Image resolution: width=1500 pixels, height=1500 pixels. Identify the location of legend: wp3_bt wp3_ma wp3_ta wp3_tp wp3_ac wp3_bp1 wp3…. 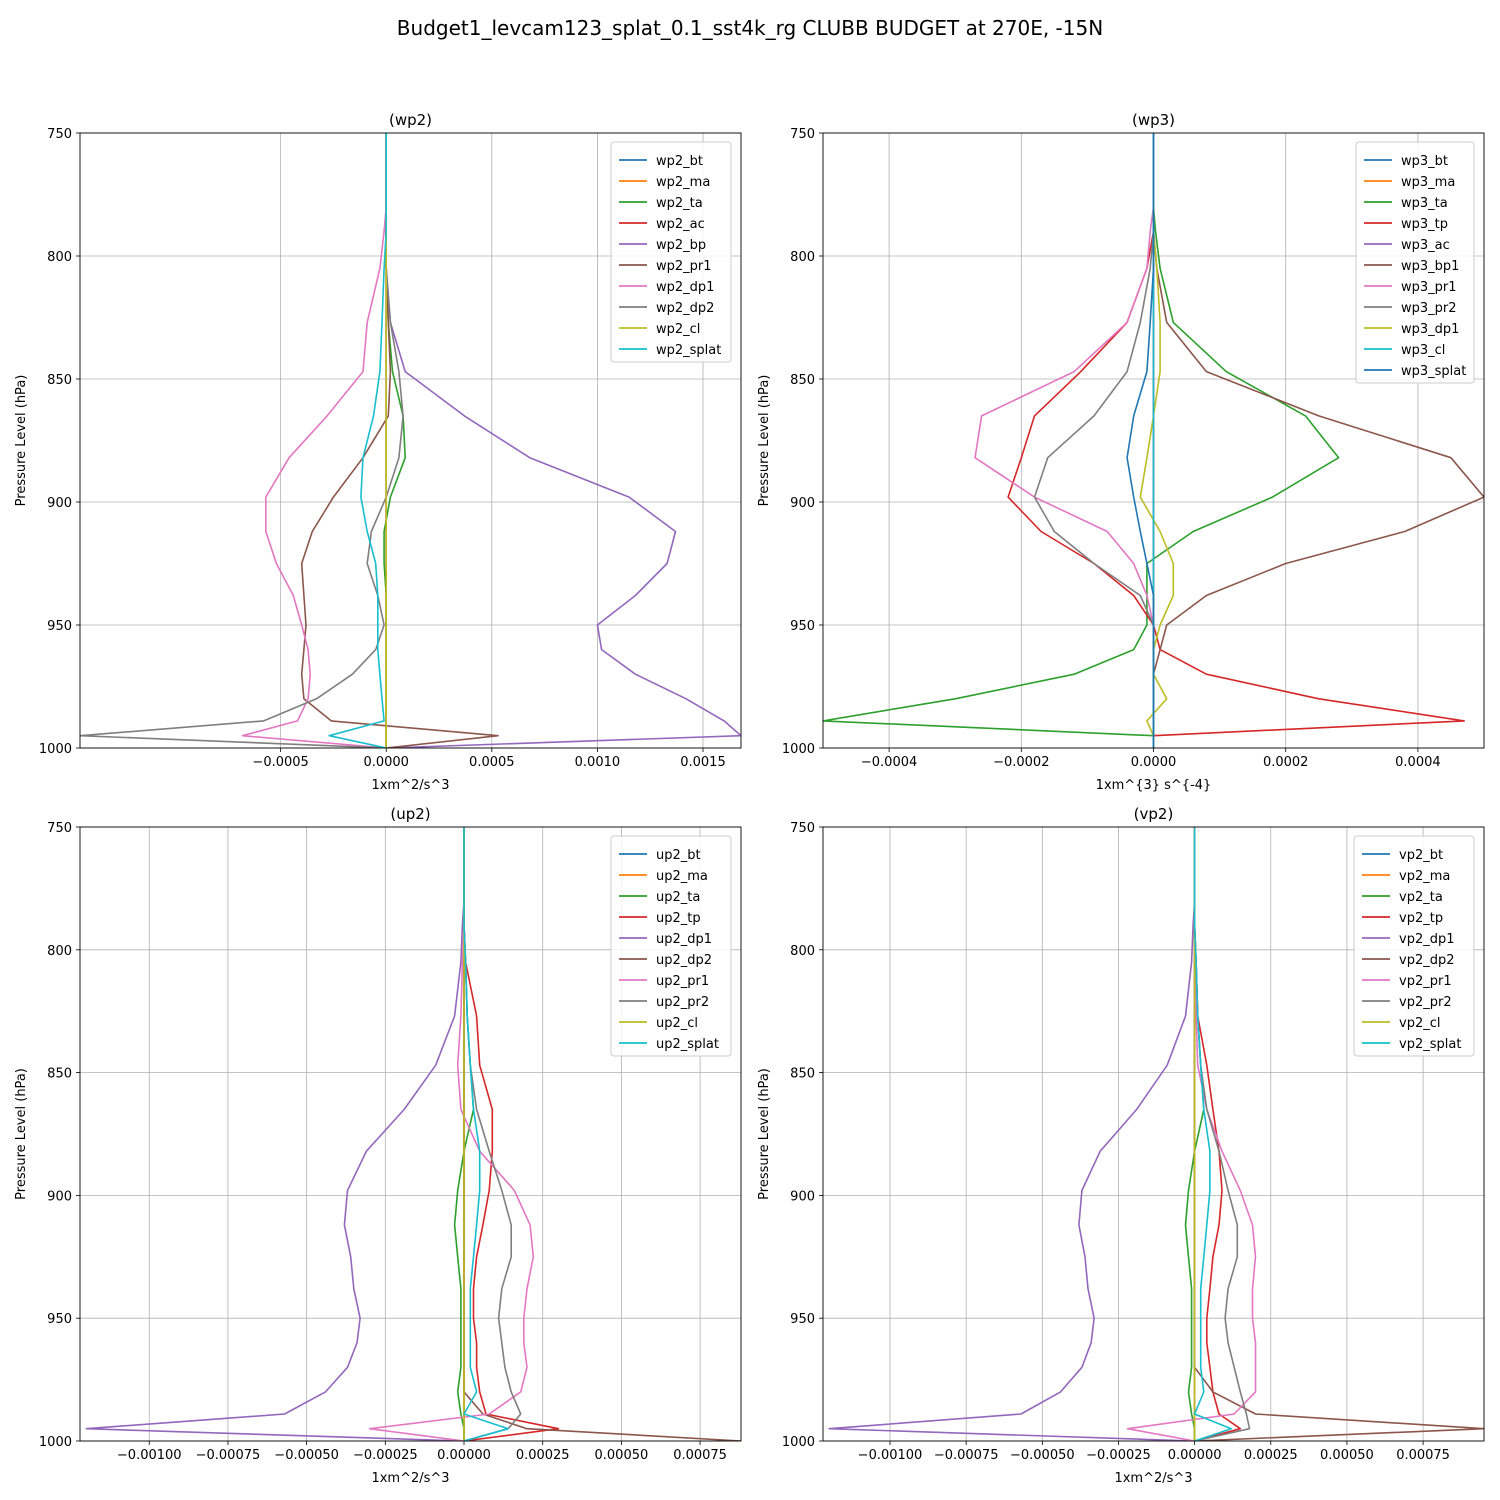
(1415, 262).